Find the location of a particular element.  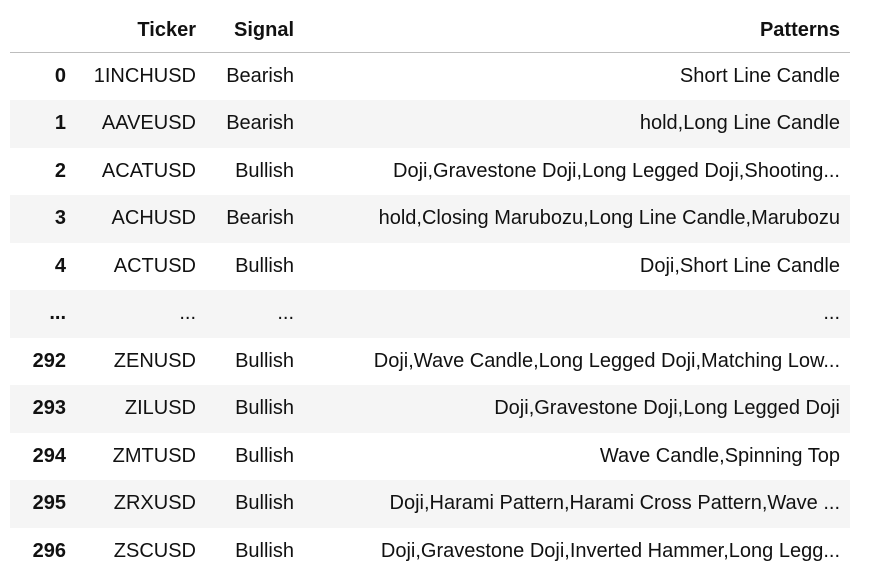

cell-patterns: Doji,Short Line Candle is located at coordinates (739, 265).